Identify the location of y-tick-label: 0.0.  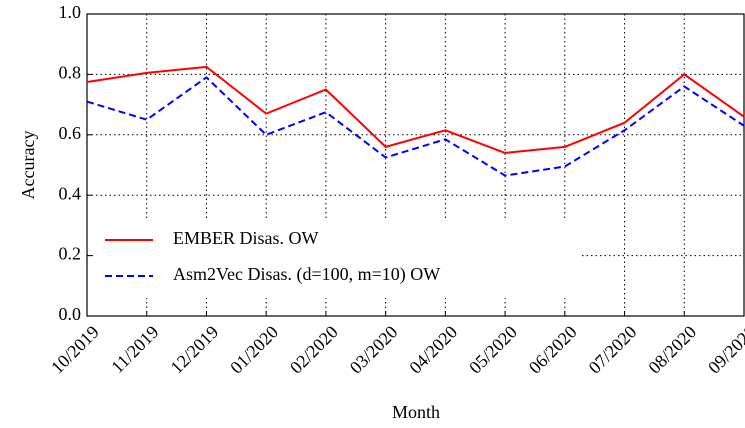
(70, 314).